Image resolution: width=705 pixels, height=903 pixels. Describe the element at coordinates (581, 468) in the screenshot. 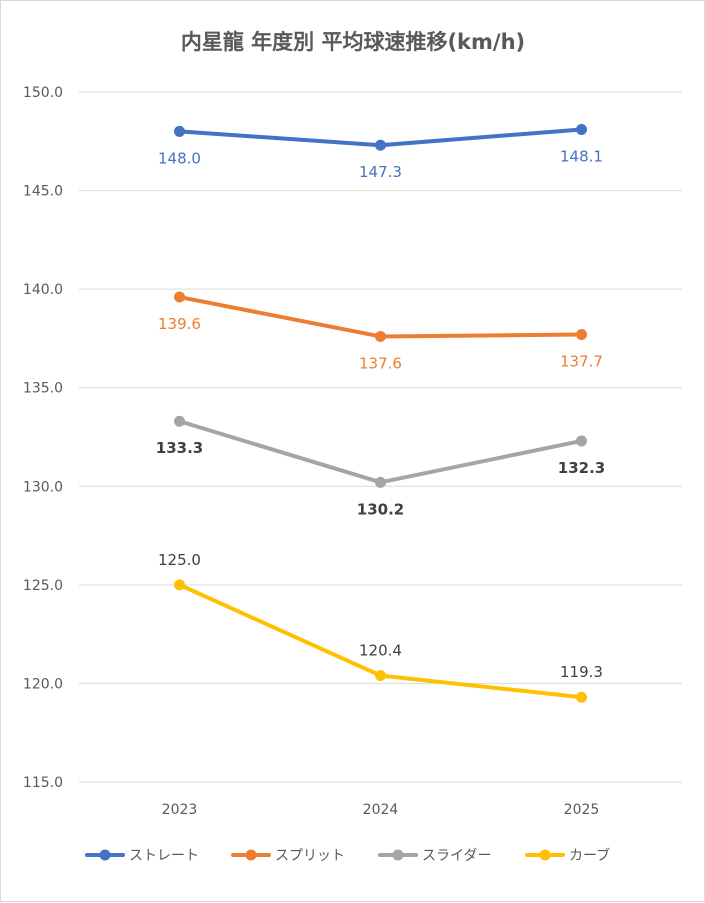

I see `data-label: 132.3` at that location.